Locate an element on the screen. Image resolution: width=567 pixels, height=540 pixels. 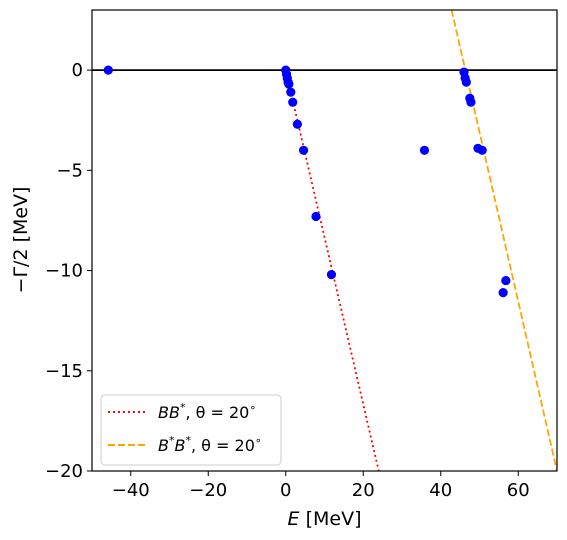
y-tick-label: 0 is located at coordinates (77, 70).